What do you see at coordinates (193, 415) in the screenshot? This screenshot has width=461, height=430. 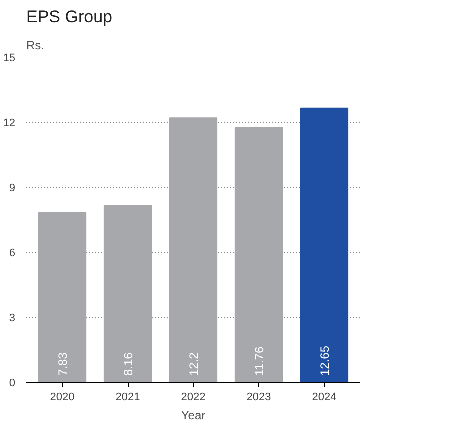 I see `x-axis-title: Year` at bounding box center [193, 415].